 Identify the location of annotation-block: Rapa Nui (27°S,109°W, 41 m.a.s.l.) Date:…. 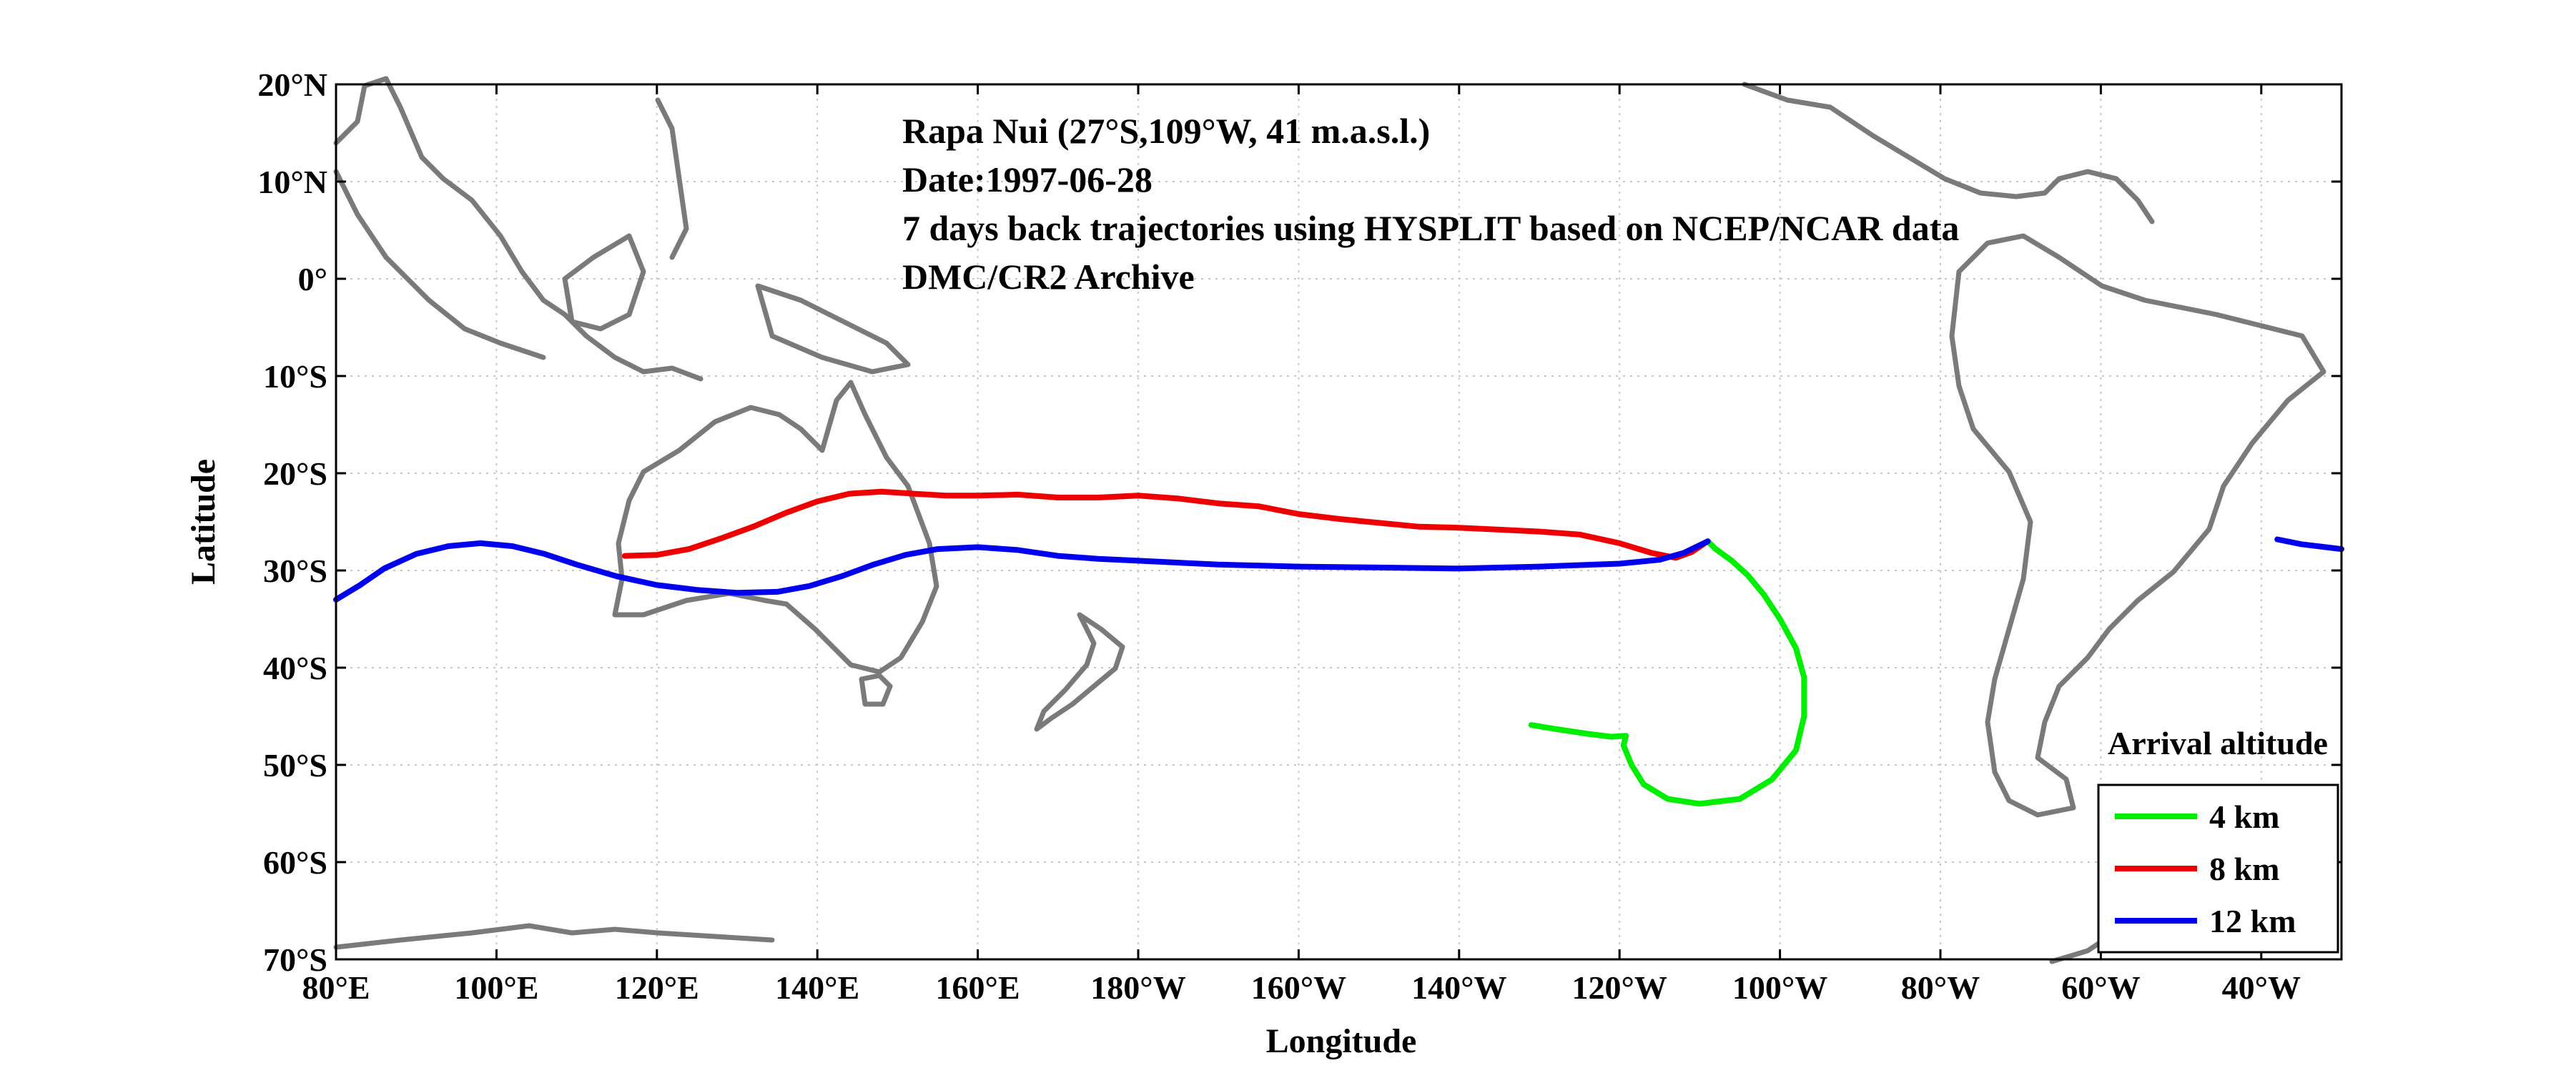
(1430, 204).